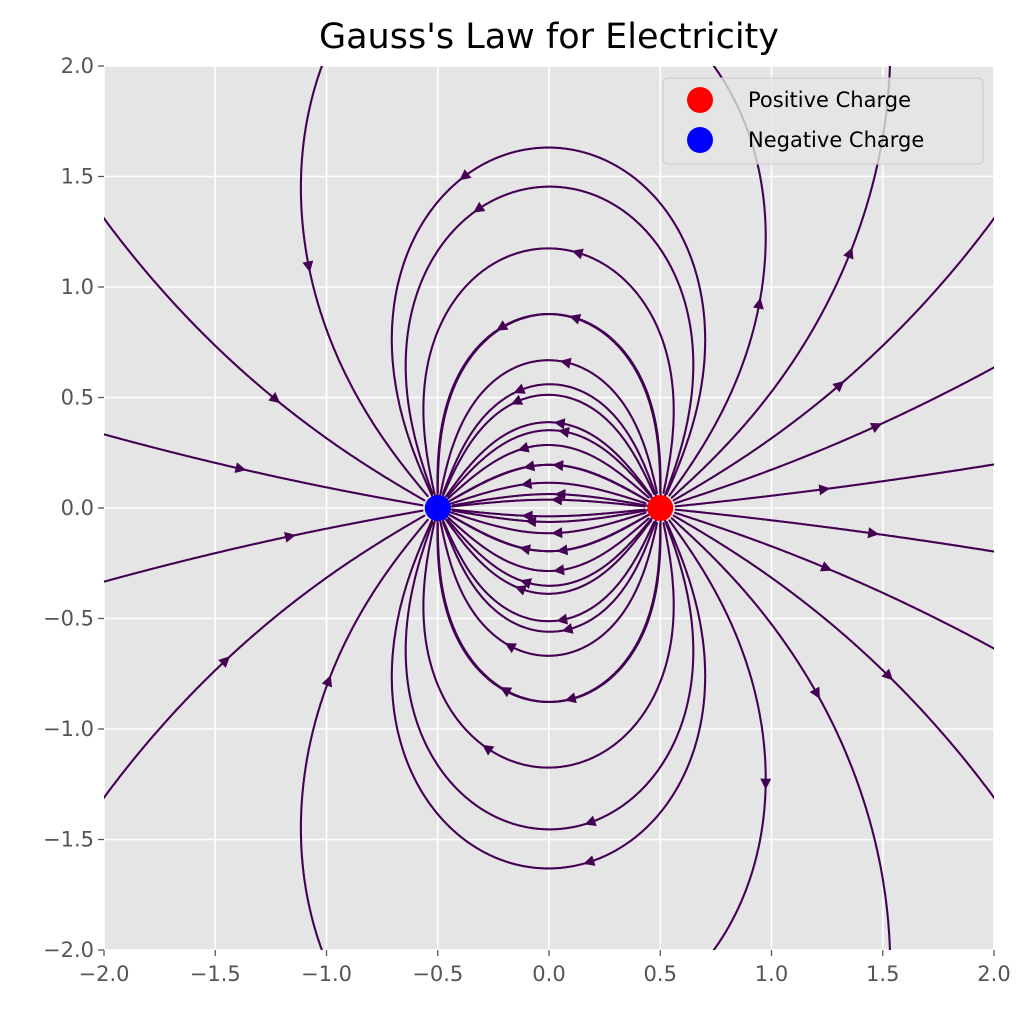 The height and width of the screenshot is (1016, 1035). Describe the element at coordinates (68, 729) in the screenshot. I see `y-tick-label: −1.0` at that location.